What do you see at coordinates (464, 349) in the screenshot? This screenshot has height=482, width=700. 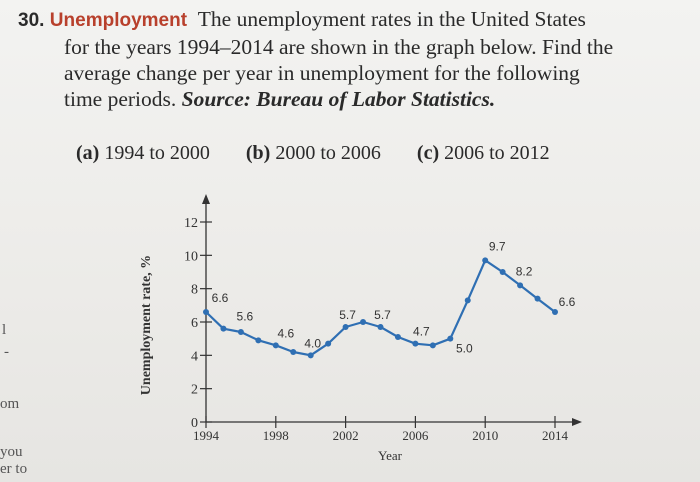 I see `data-label: 5.0` at bounding box center [464, 349].